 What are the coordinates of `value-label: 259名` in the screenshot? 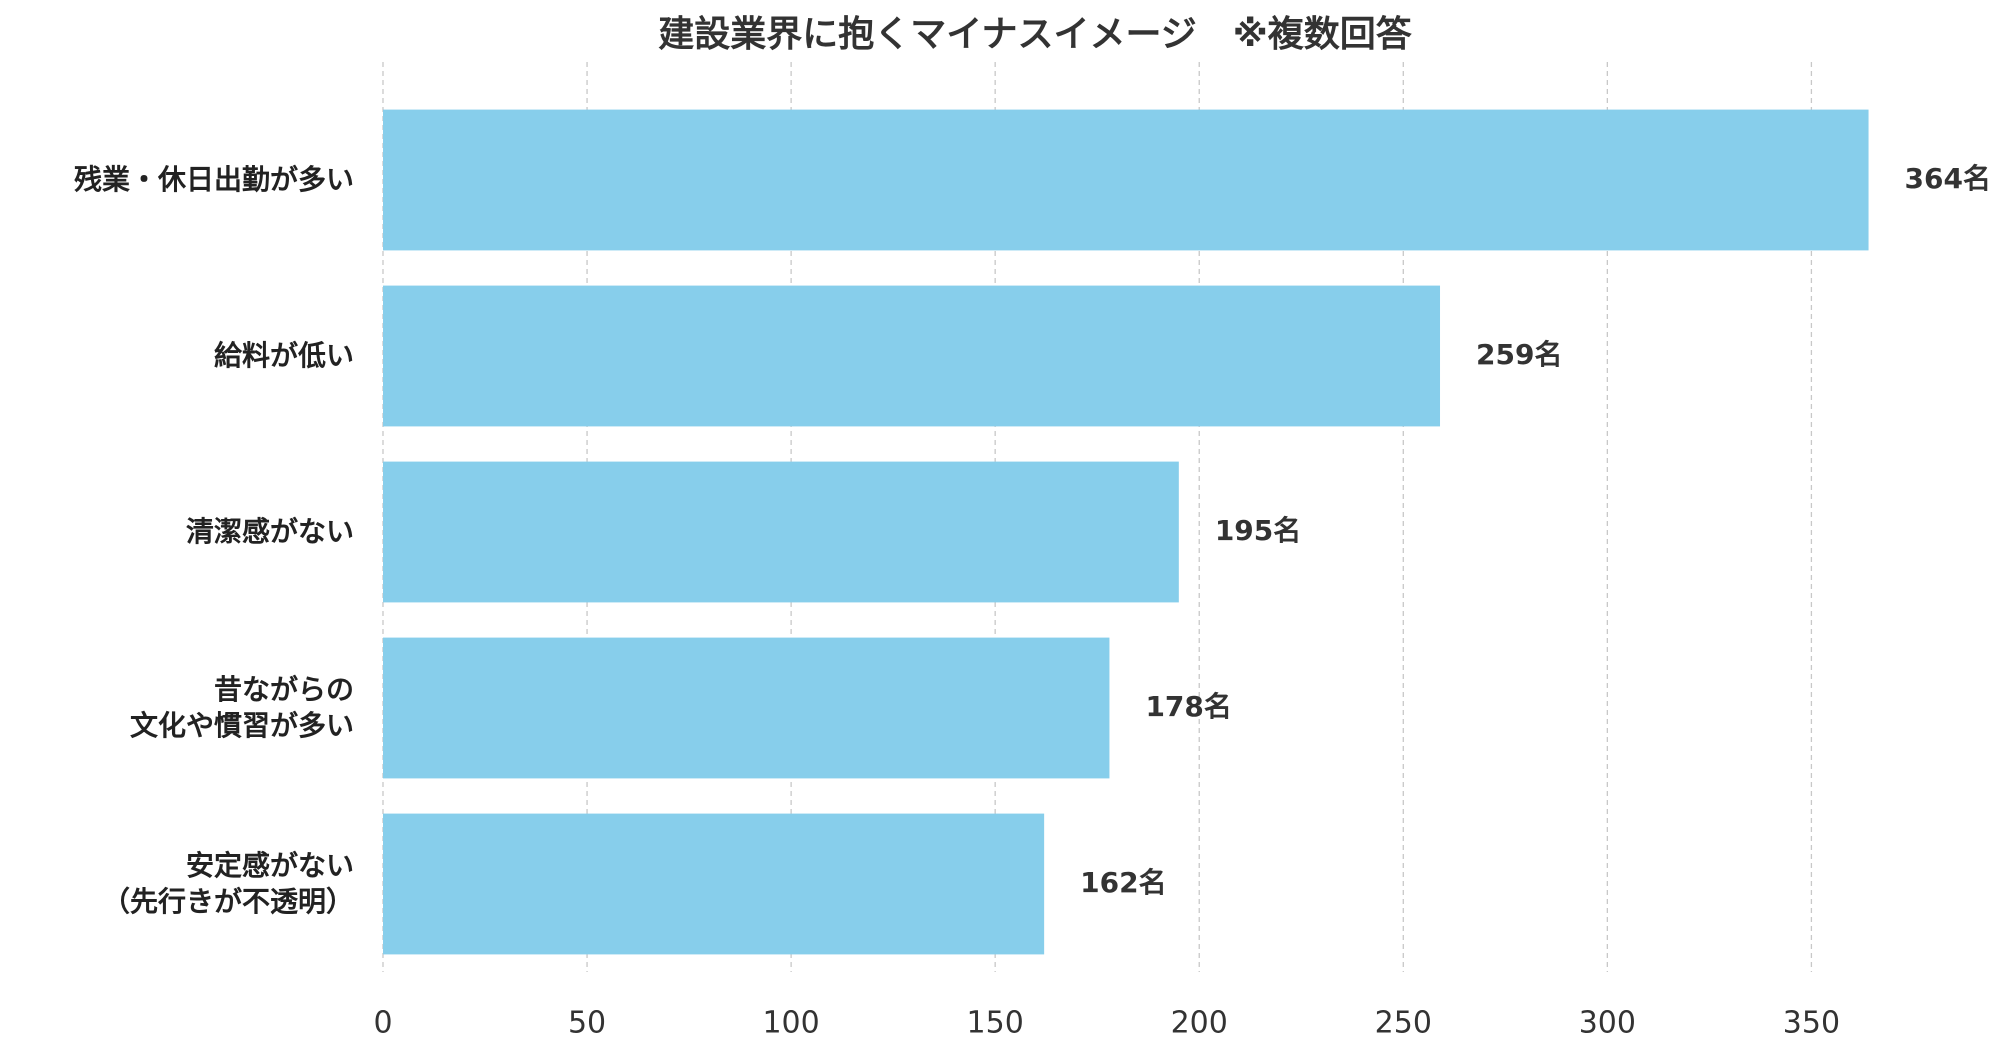 It's located at (1519, 354).